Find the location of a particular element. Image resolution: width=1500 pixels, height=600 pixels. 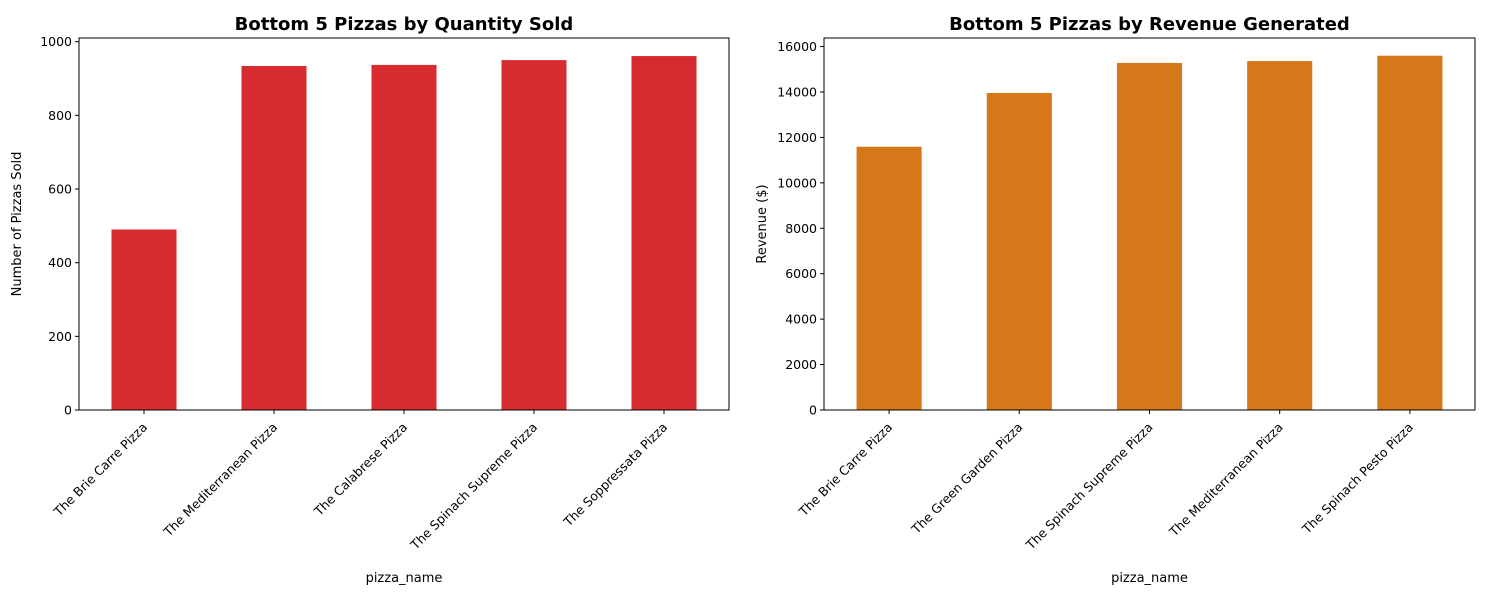

y-tick-label: 200 is located at coordinates (60, 336).